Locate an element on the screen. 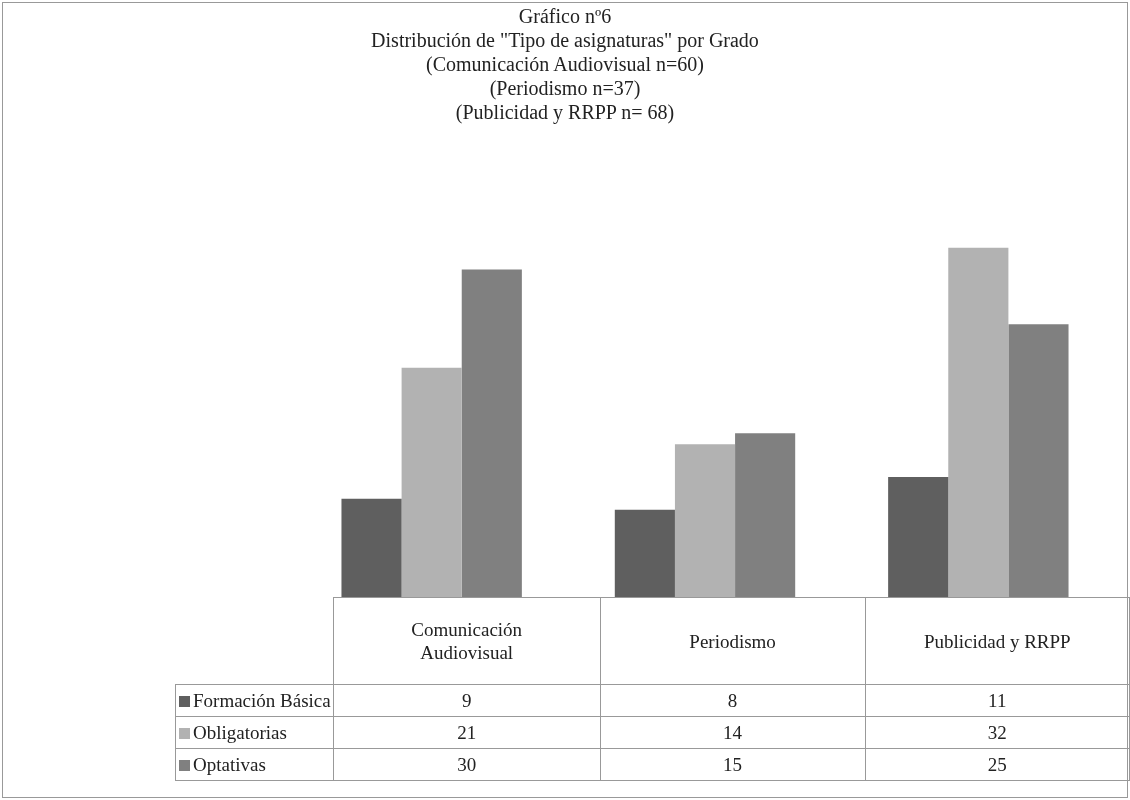  data-label: 11 is located at coordinates (997, 700).